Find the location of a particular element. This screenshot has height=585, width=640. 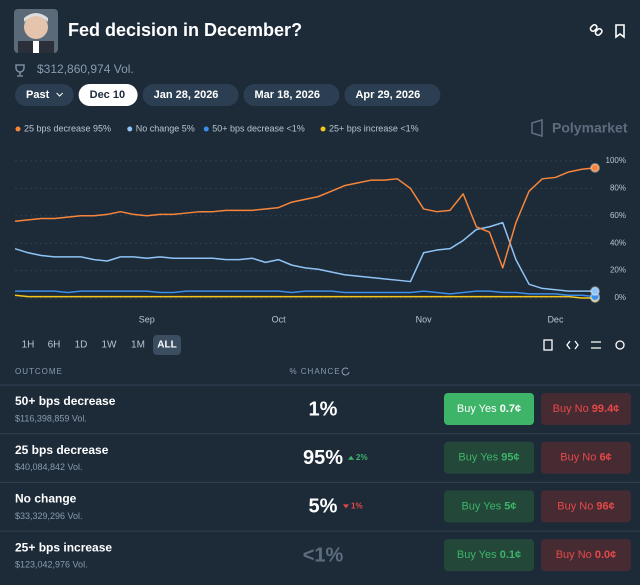

x-tick-label: Nov is located at coordinates (424, 319).